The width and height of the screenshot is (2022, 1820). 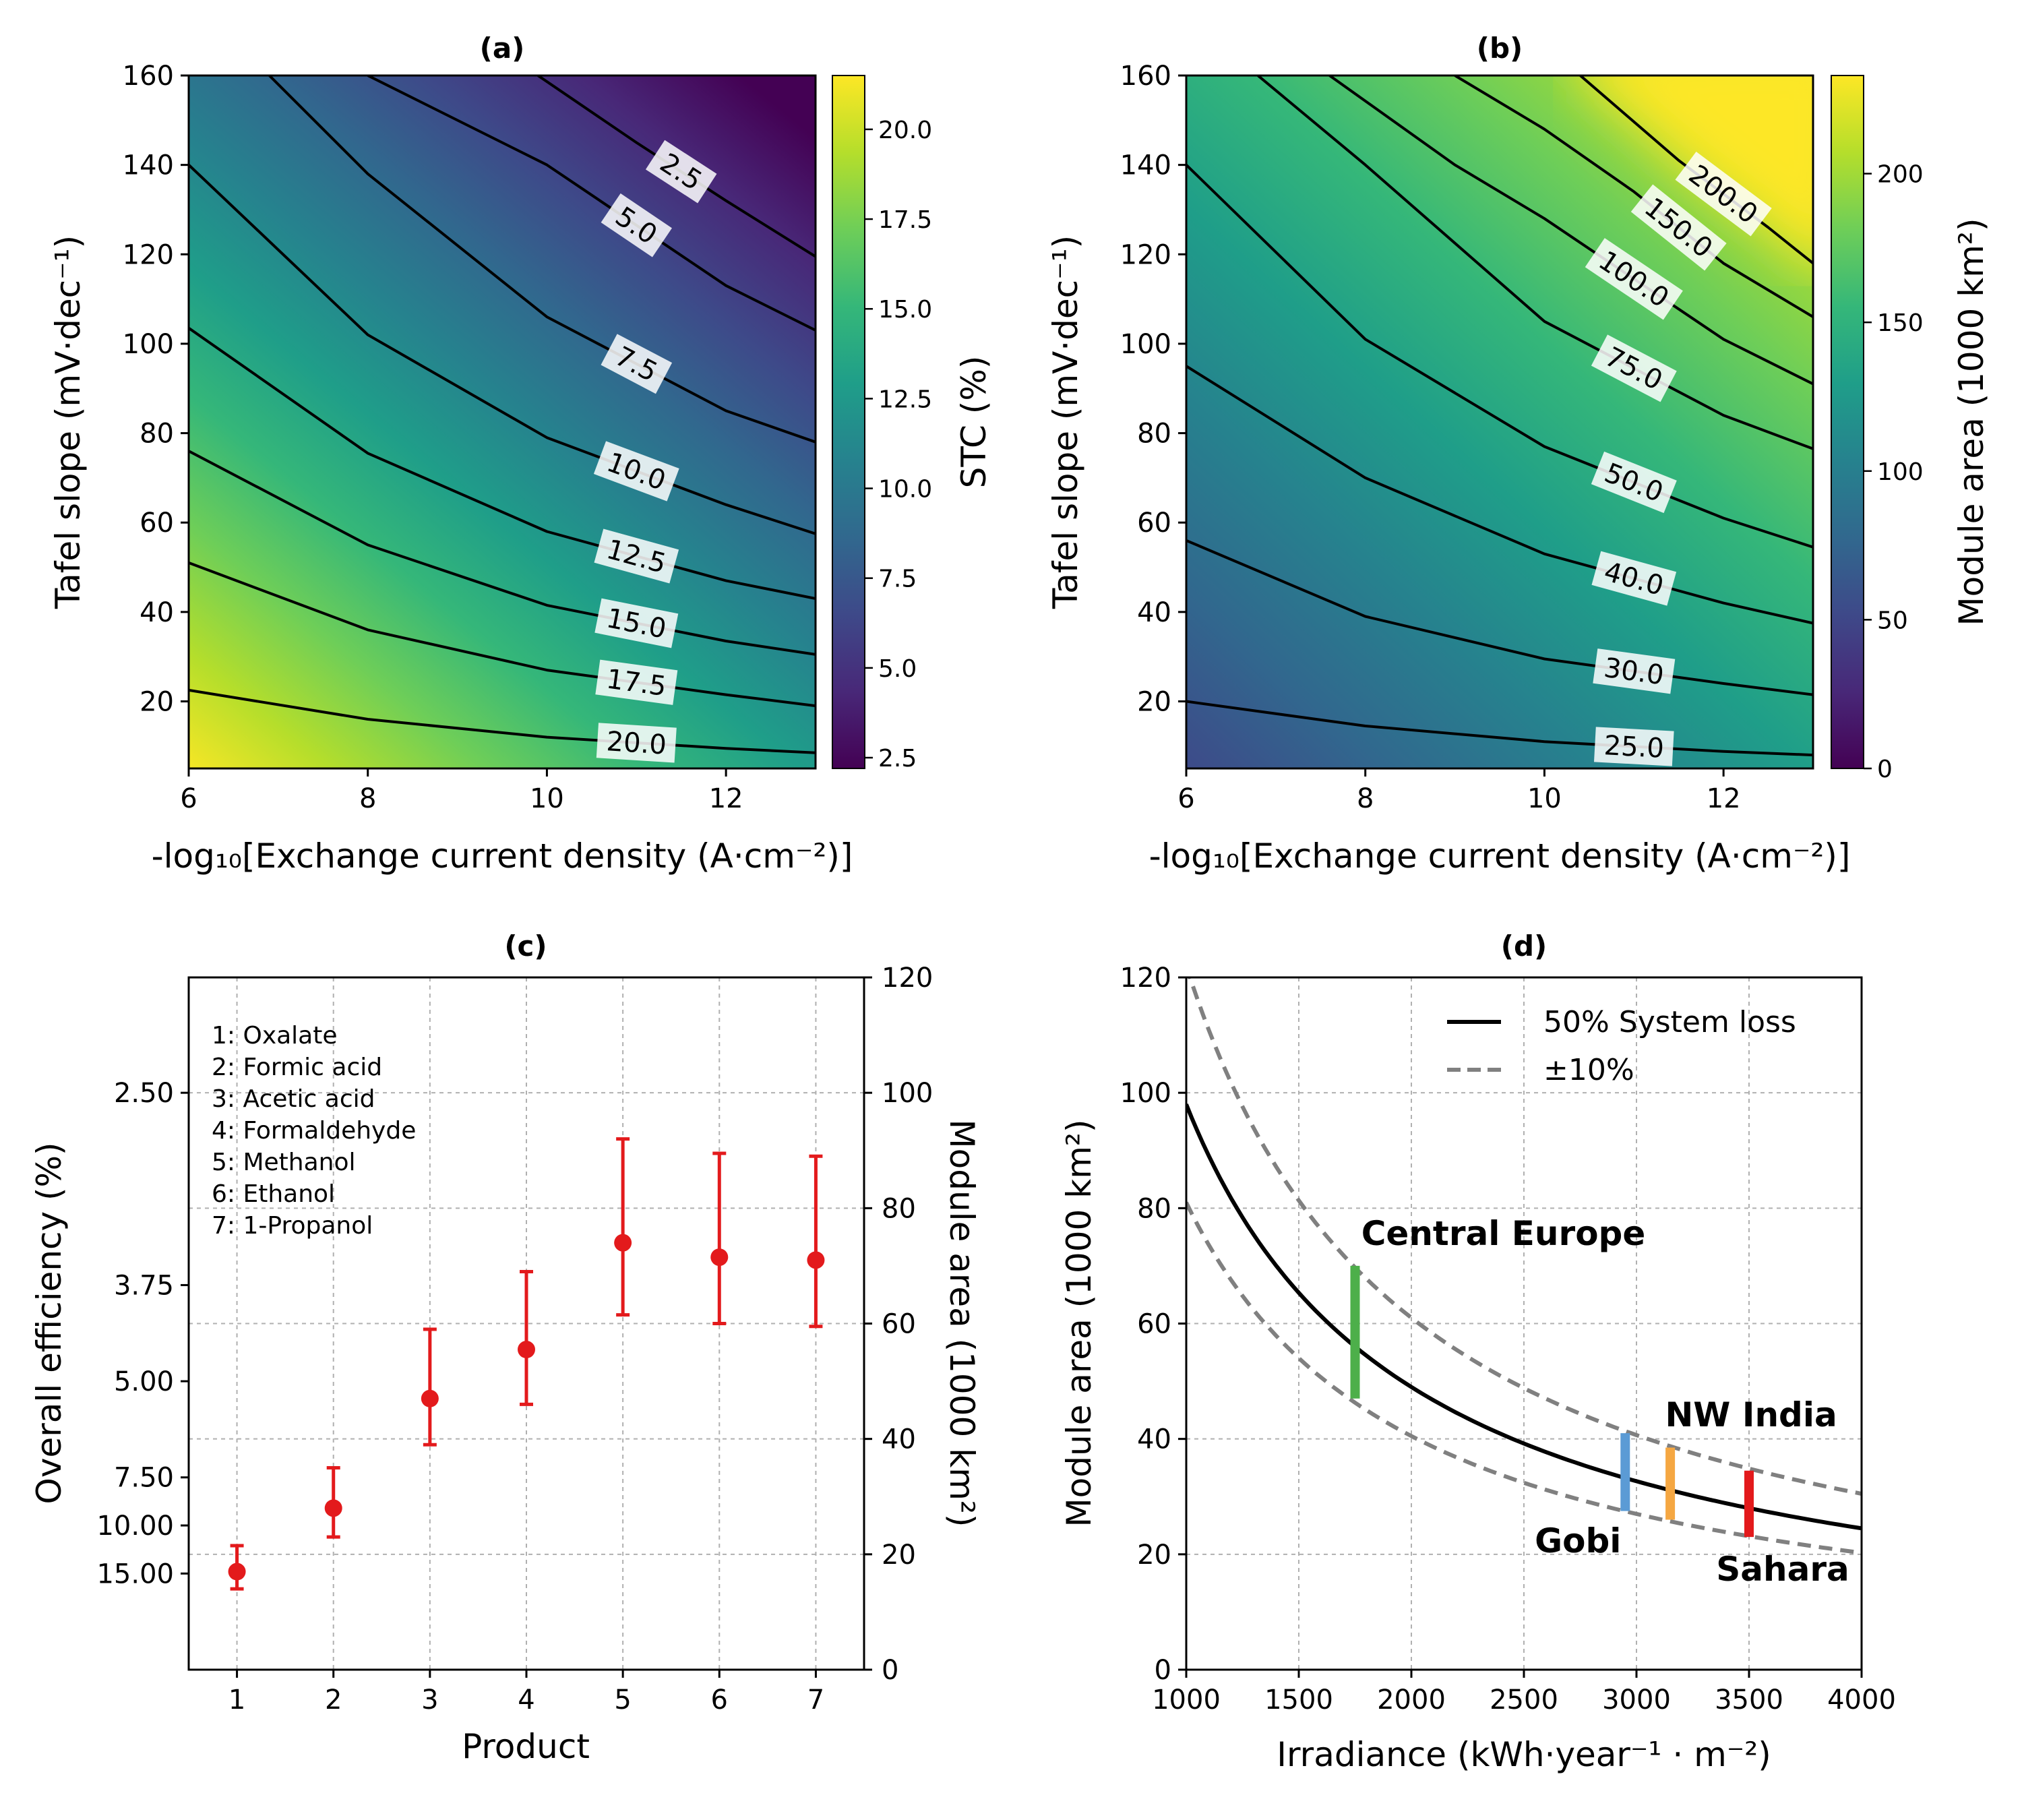 What do you see at coordinates (907, 1093) in the screenshot?
I see `y-right-tick-label: 100` at bounding box center [907, 1093].